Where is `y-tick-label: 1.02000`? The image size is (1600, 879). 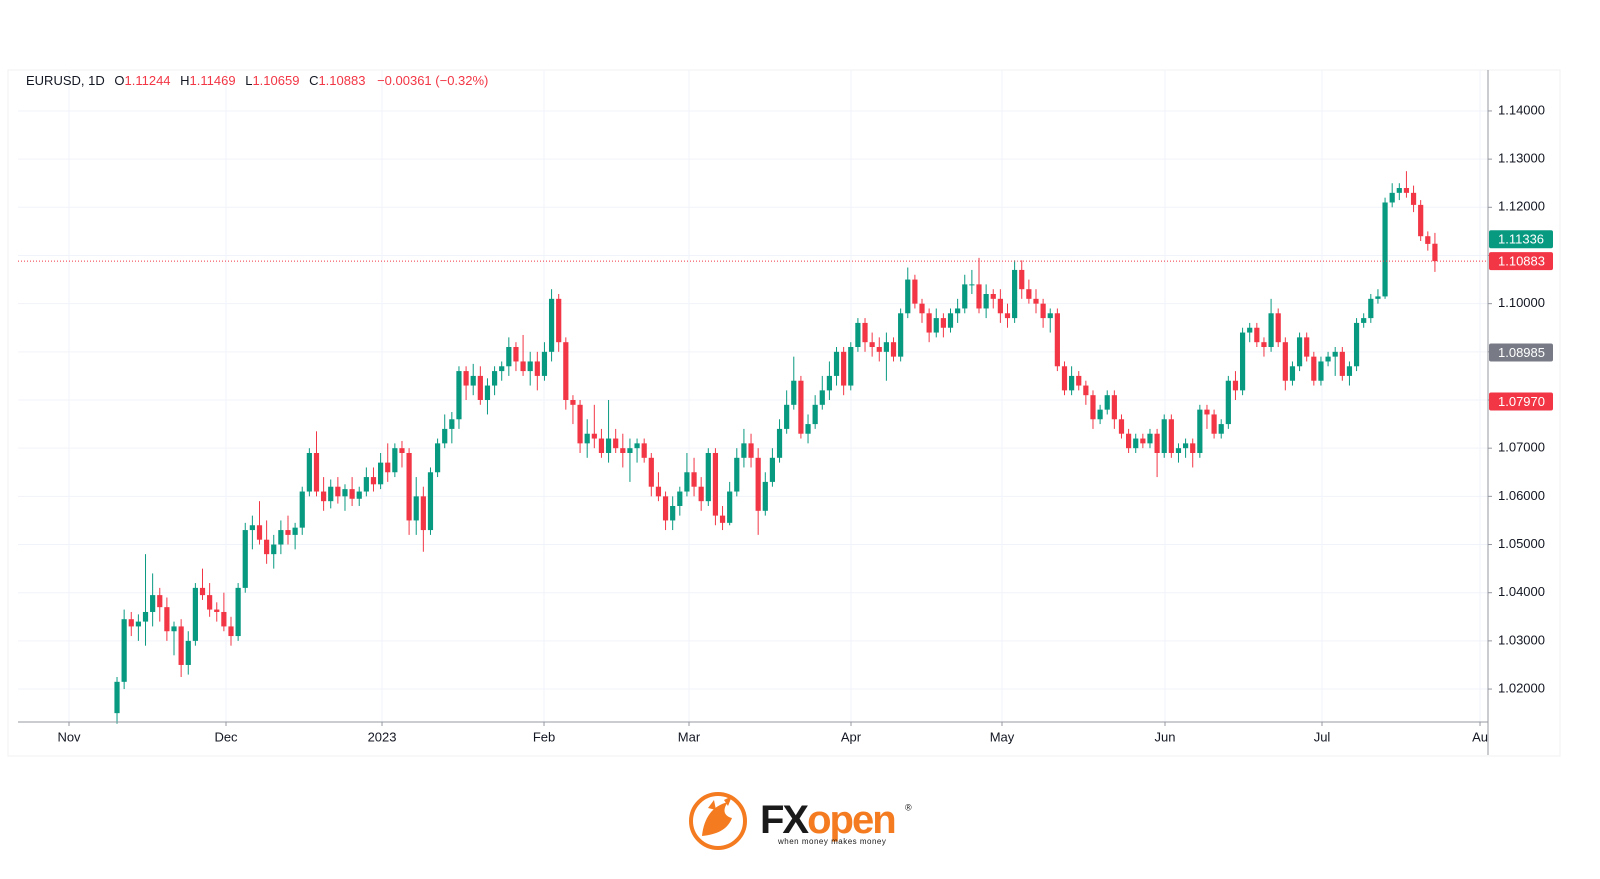 y-tick-label: 1.02000 is located at coordinates (1521, 687).